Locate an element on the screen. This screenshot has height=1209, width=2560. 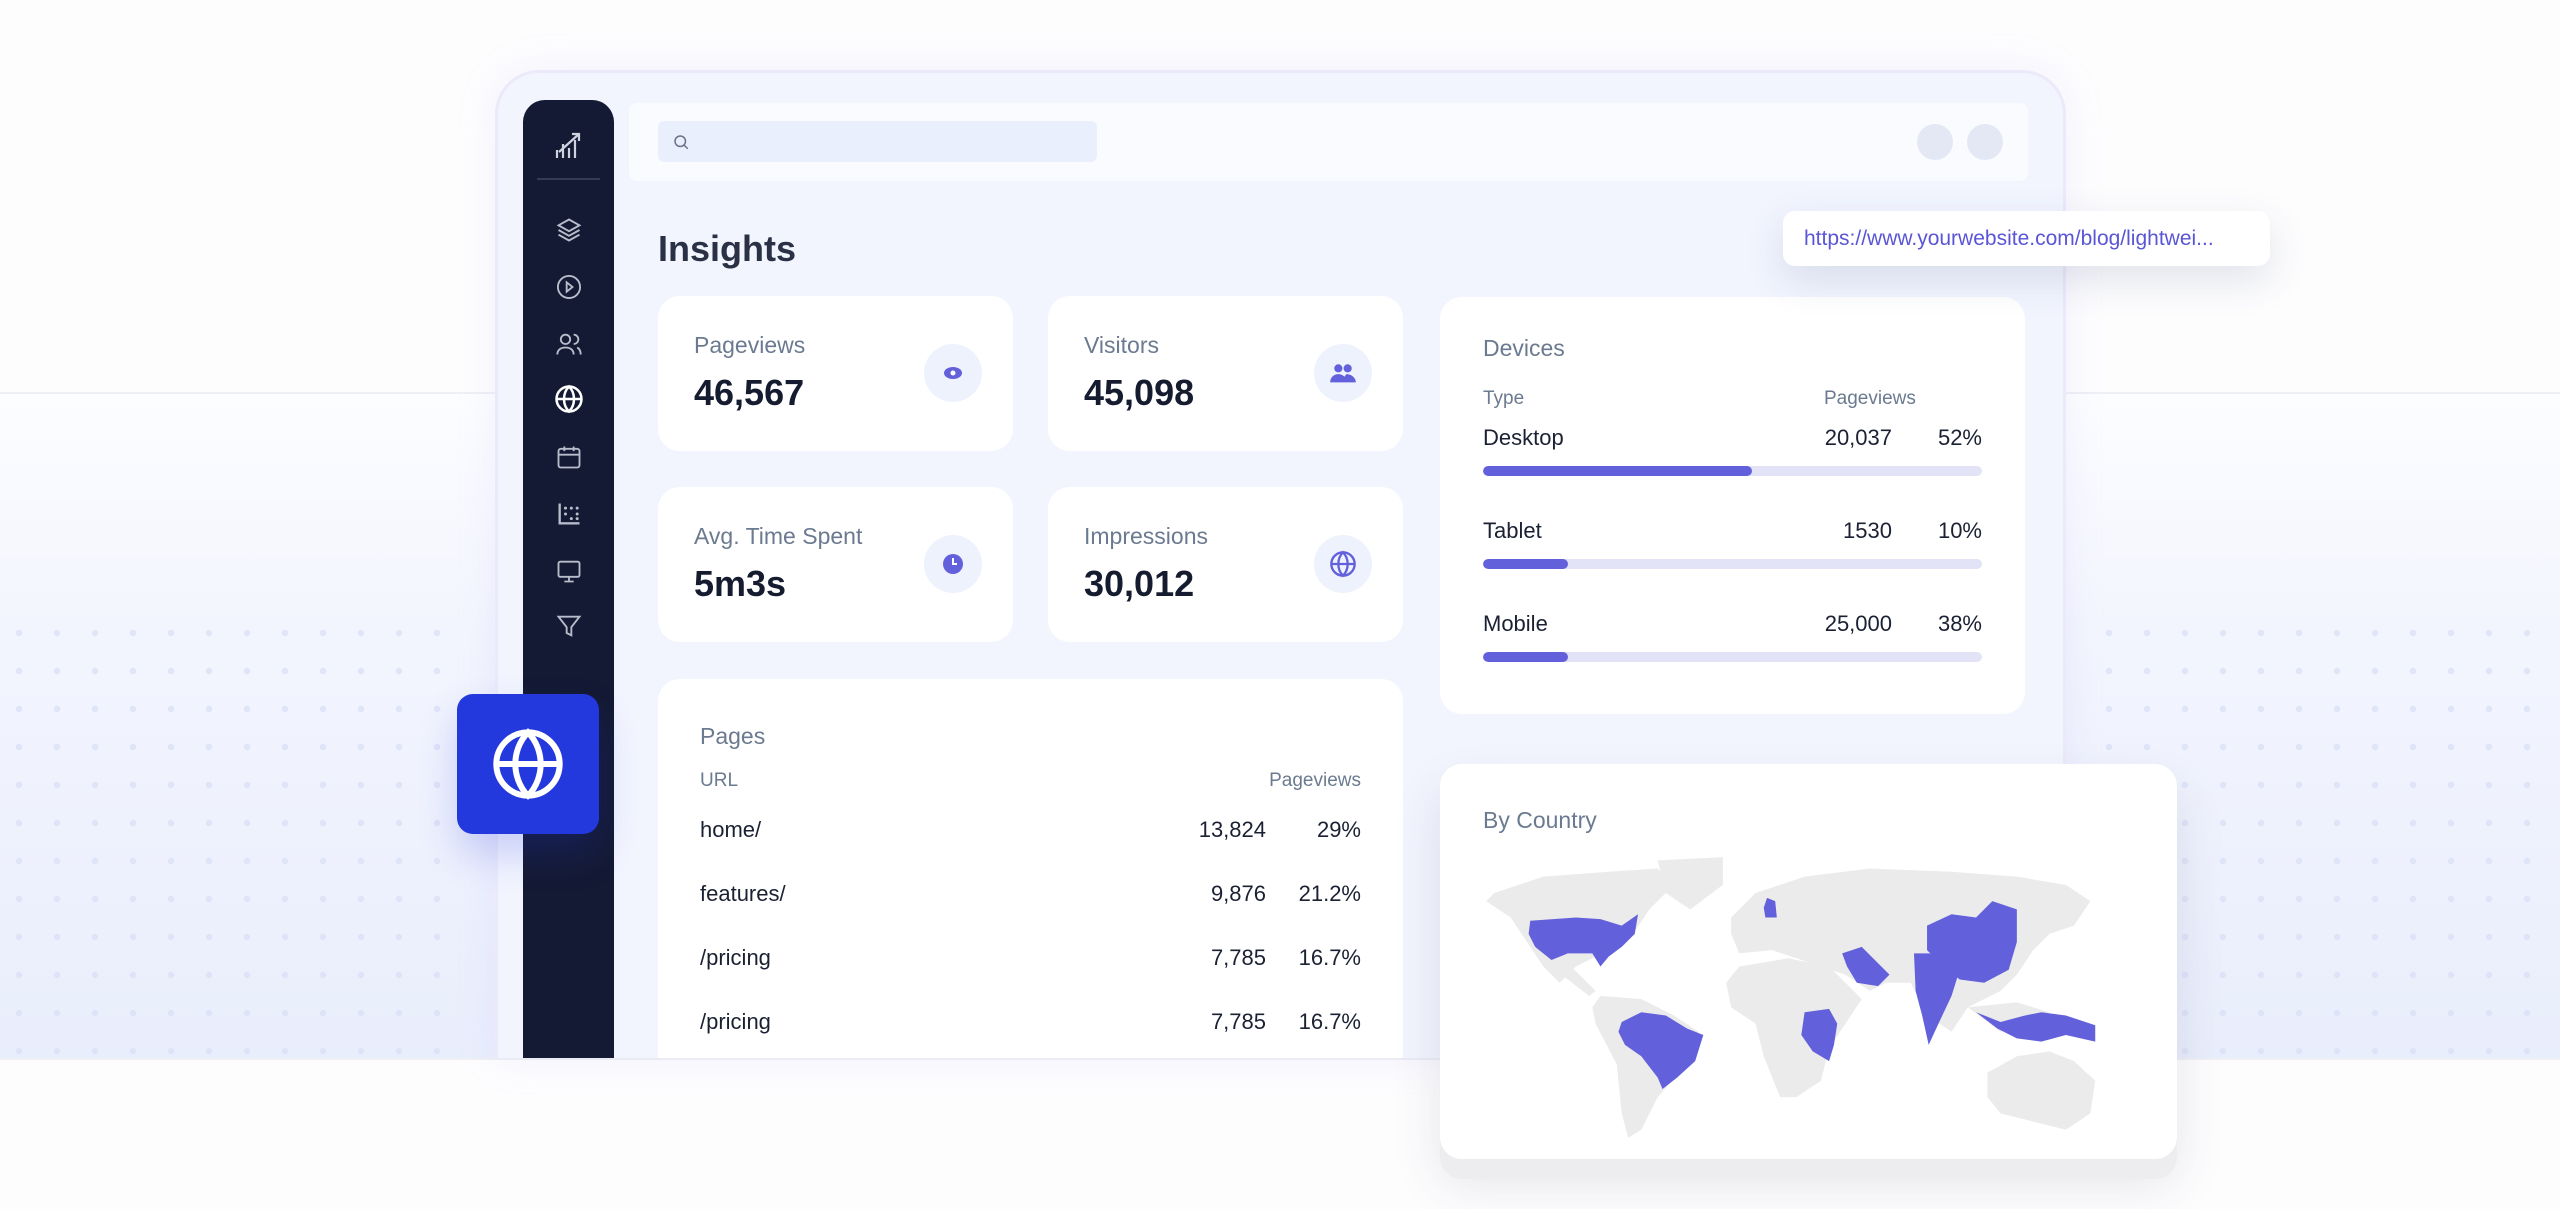
section-title: Devices is located at coordinates (1524, 348).